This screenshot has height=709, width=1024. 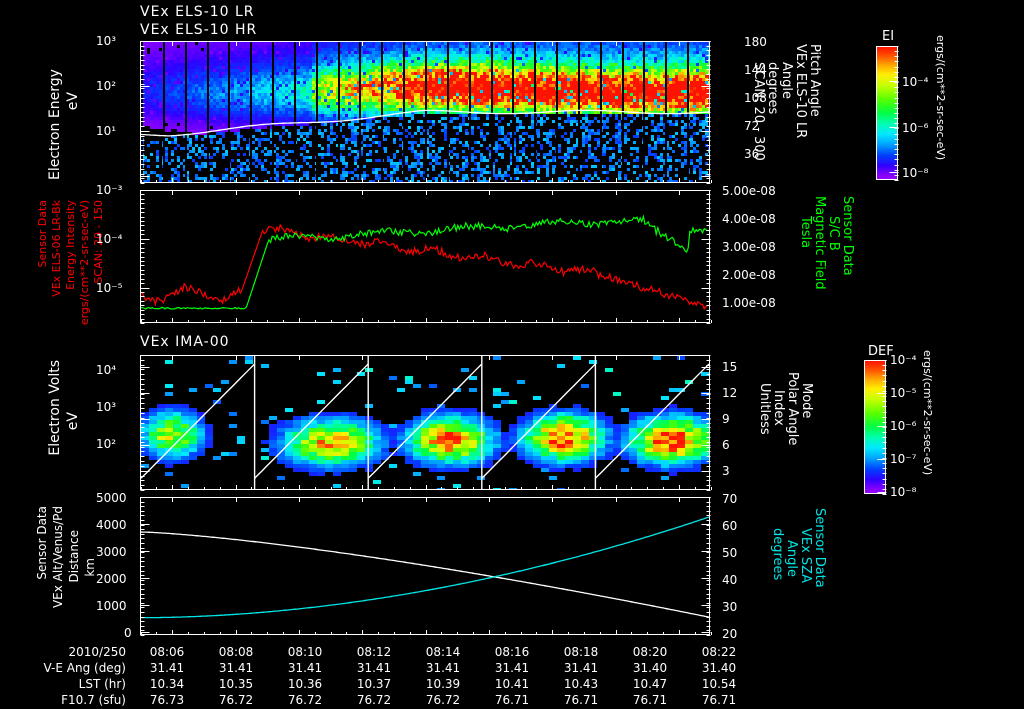 I want to click on footer-cell: 10.36, so click(x=305, y=684).